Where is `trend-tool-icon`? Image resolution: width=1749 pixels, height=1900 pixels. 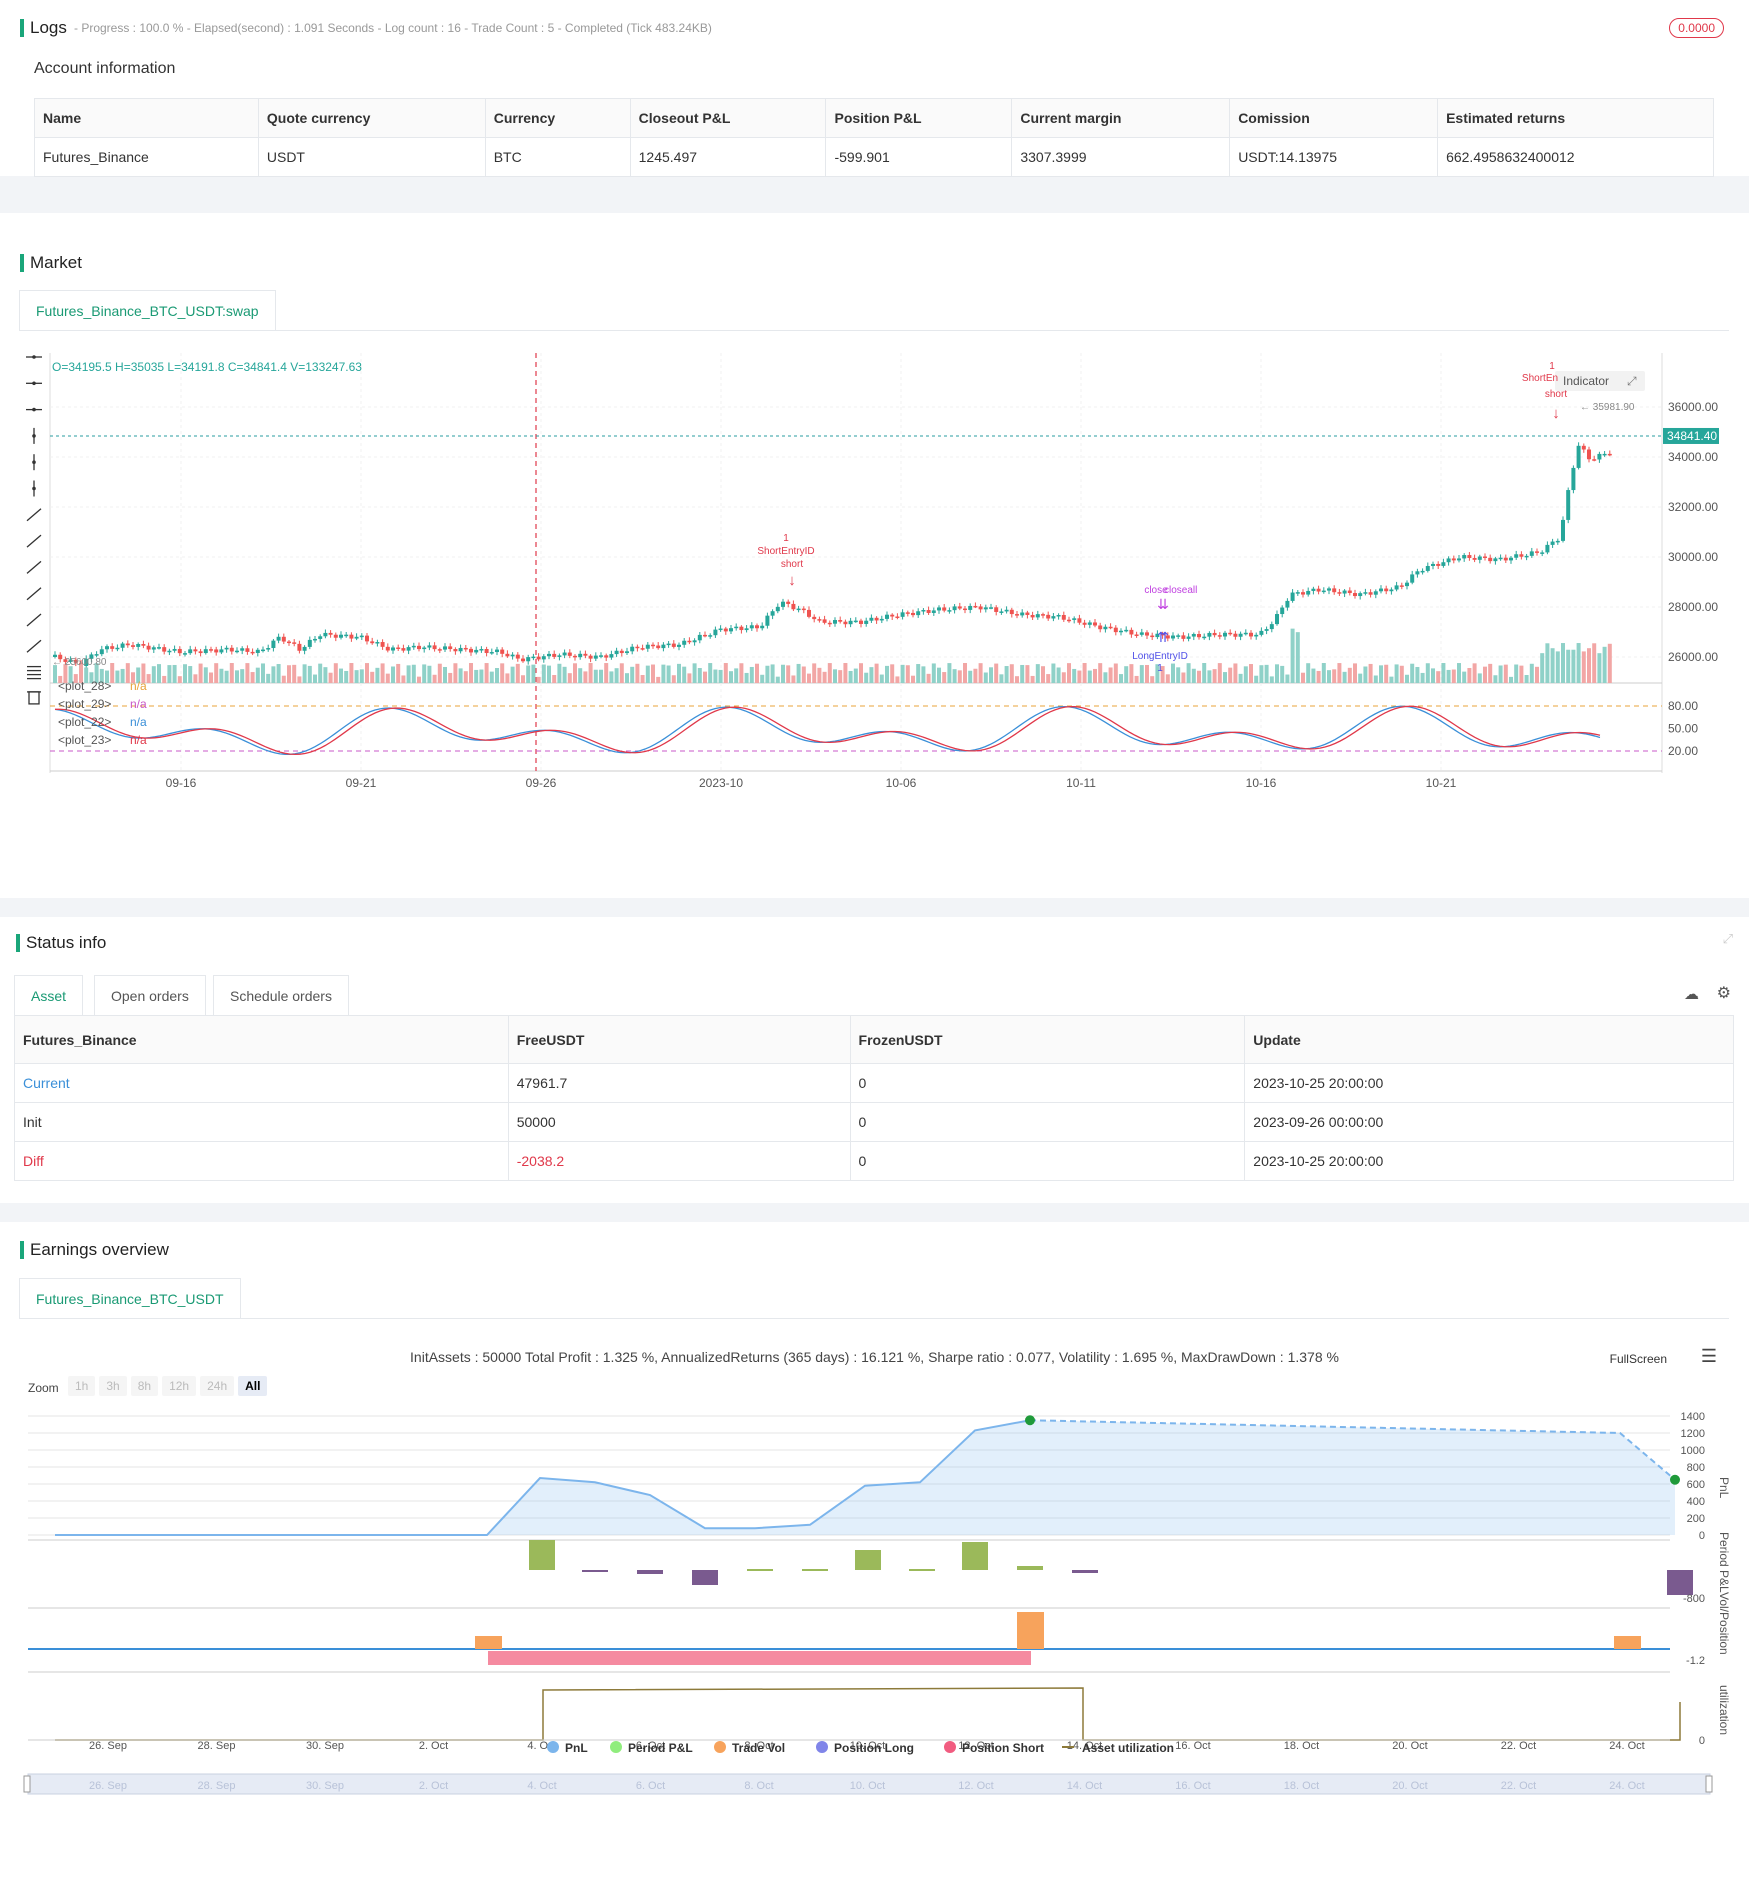 trend-tool-icon is located at coordinates (34, 515).